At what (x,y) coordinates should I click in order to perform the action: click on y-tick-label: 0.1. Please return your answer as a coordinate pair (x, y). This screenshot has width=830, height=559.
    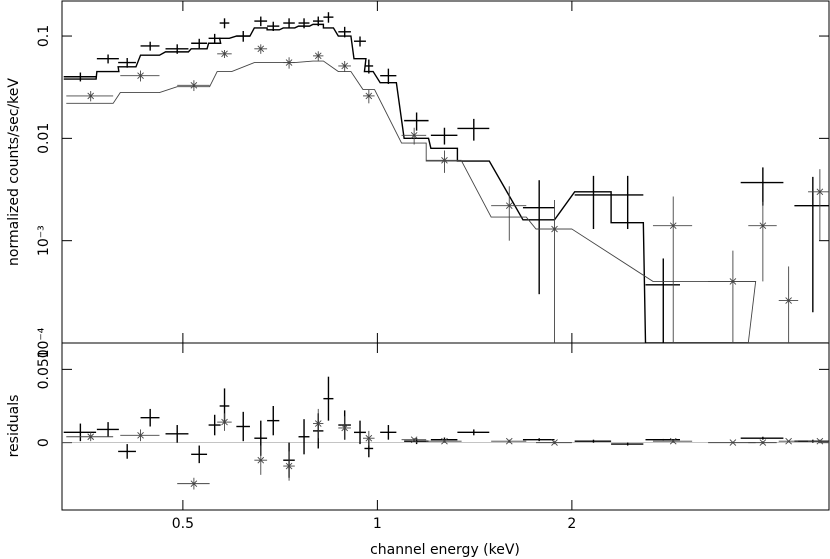
    Looking at the image, I should click on (44, 36).